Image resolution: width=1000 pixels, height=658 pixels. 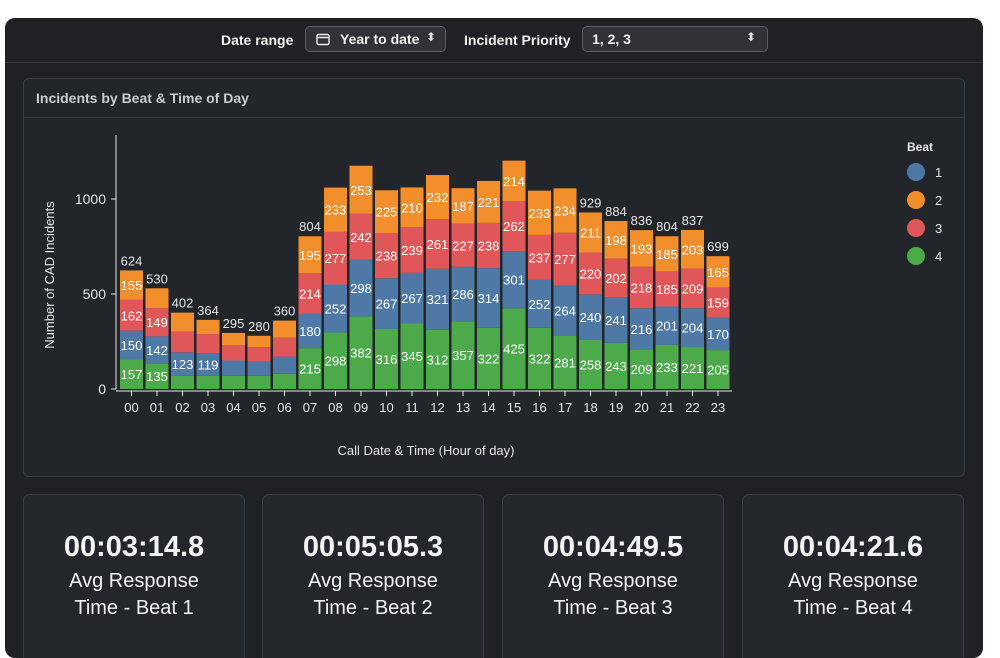 I want to click on data-label: 241, so click(x=616, y=320).